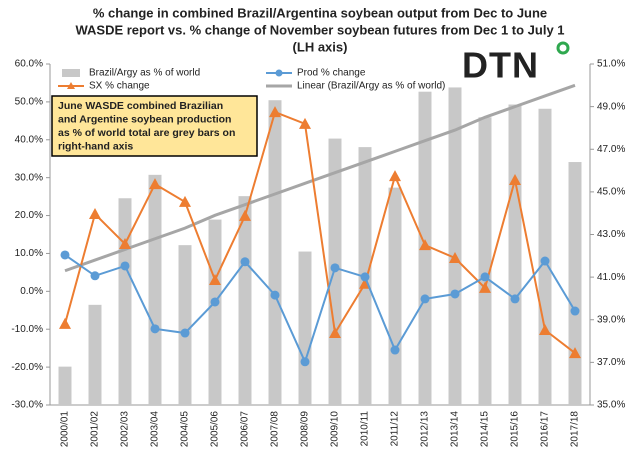  Describe the element at coordinates (611, 362) in the screenshot. I see `y2-tick-label: 37.0%` at that location.